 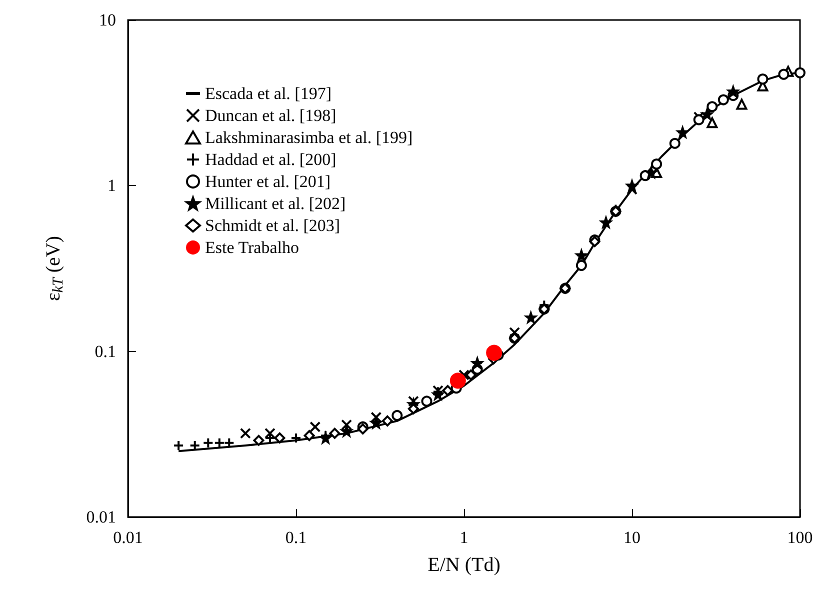 What do you see at coordinates (268, 181) in the screenshot?
I see `legend-label: Hunter et al. [201]` at bounding box center [268, 181].